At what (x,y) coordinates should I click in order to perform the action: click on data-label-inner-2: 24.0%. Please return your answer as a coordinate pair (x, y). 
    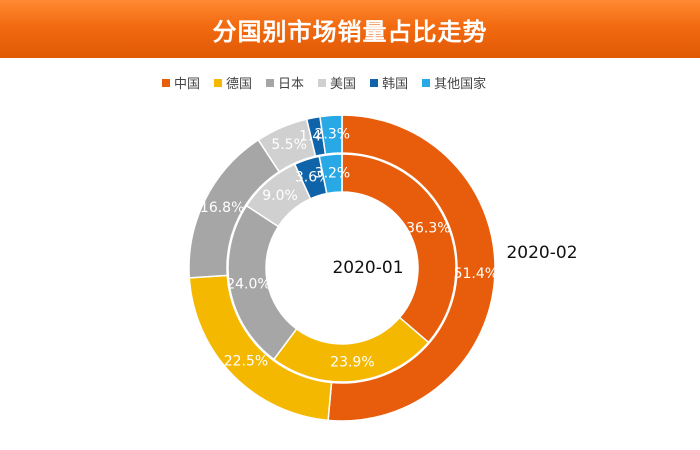
    Looking at the image, I should click on (248, 285).